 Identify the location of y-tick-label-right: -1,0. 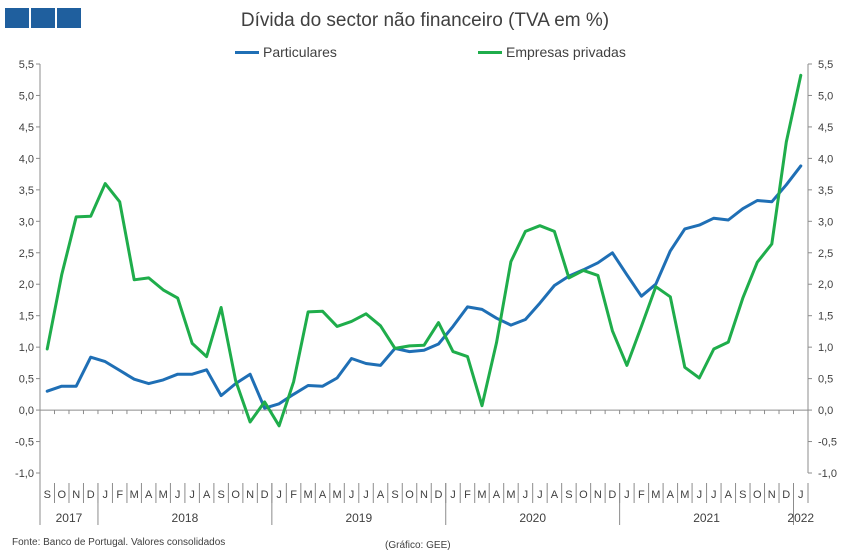
(827, 474).